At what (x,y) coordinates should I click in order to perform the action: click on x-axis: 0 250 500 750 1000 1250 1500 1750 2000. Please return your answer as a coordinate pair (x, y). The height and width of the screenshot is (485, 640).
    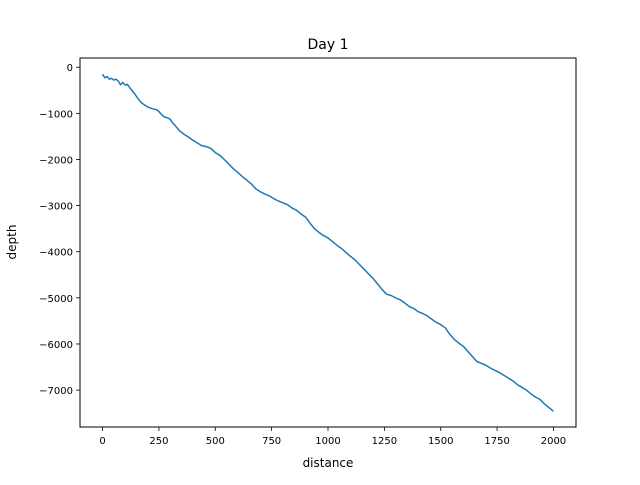
    Looking at the image, I should click on (332, 437).